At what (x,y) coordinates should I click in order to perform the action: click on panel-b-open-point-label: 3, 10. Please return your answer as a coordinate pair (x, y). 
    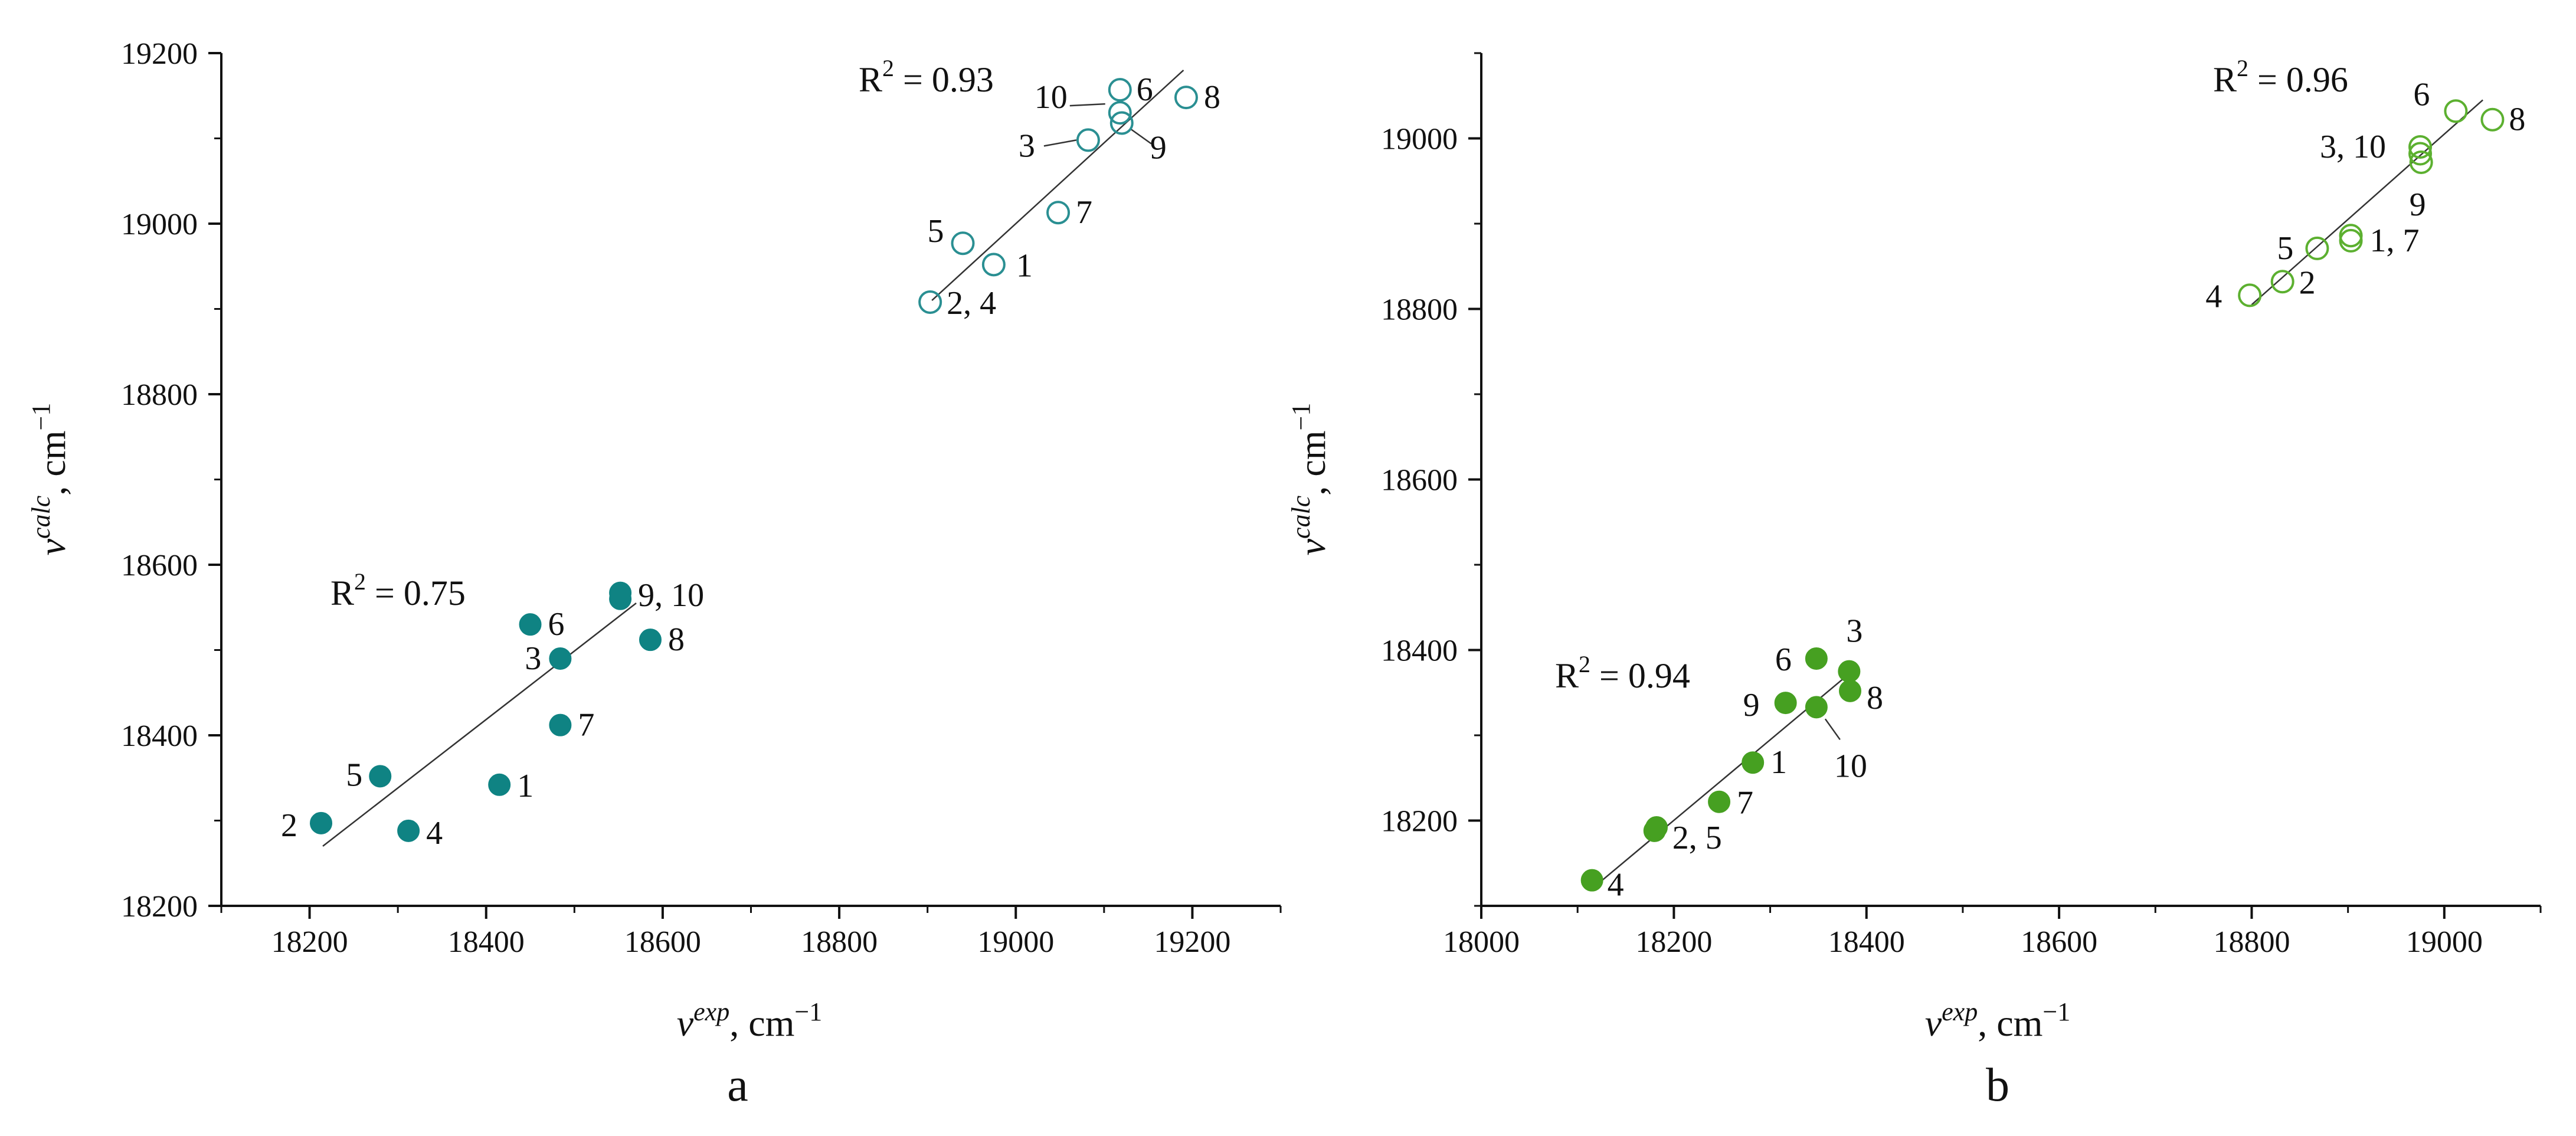
    Looking at the image, I should click on (2353, 147).